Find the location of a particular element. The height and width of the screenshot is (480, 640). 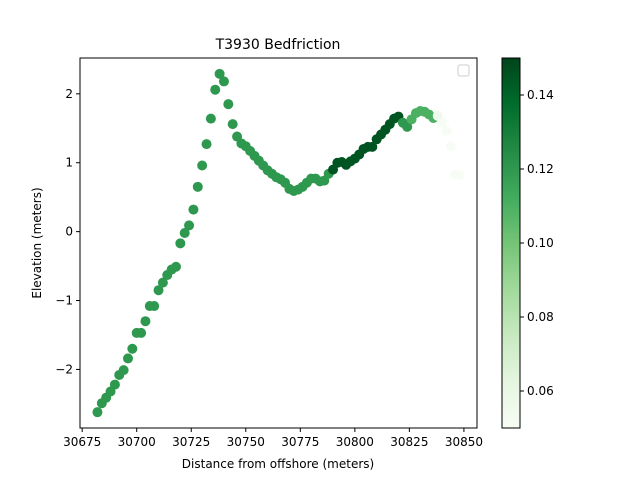

y-tick-label: 1 is located at coordinates (69, 163).